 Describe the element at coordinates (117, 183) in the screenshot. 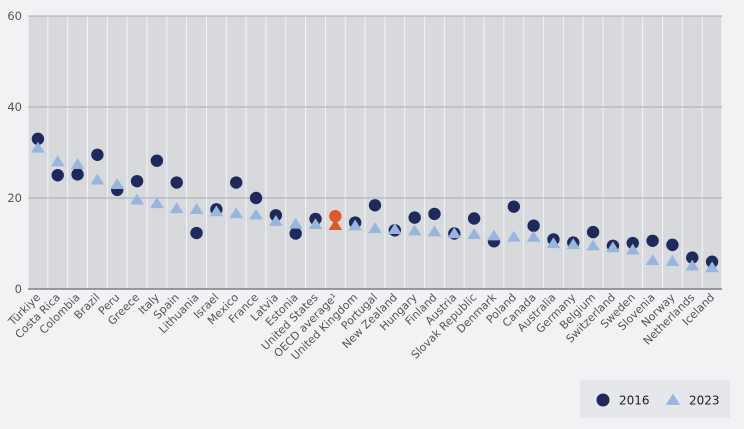

I see `point-2023-peru` at that location.